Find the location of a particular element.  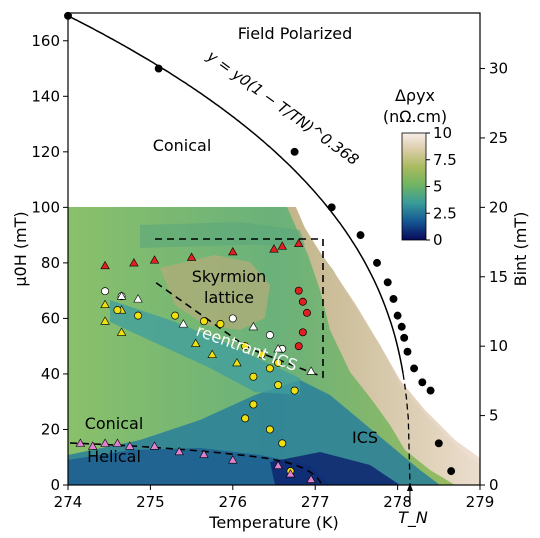

label-ics: ICS is located at coordinates (365, 437).